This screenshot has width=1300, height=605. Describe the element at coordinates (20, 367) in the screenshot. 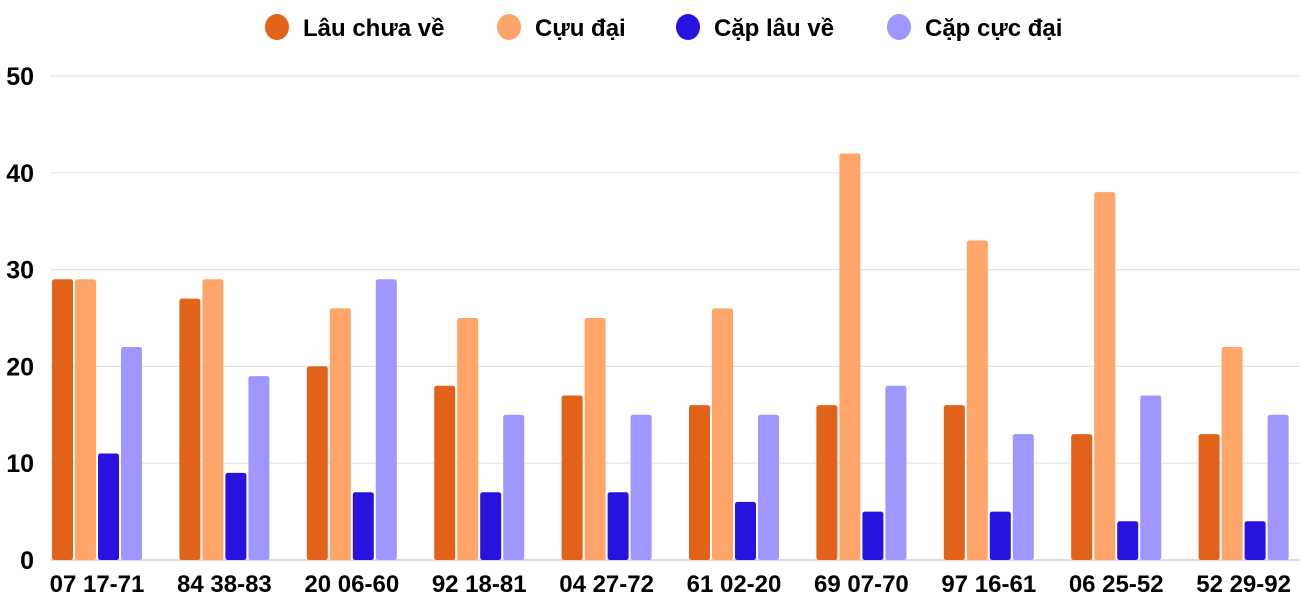

I see `y-tick-label: 20` at that location.